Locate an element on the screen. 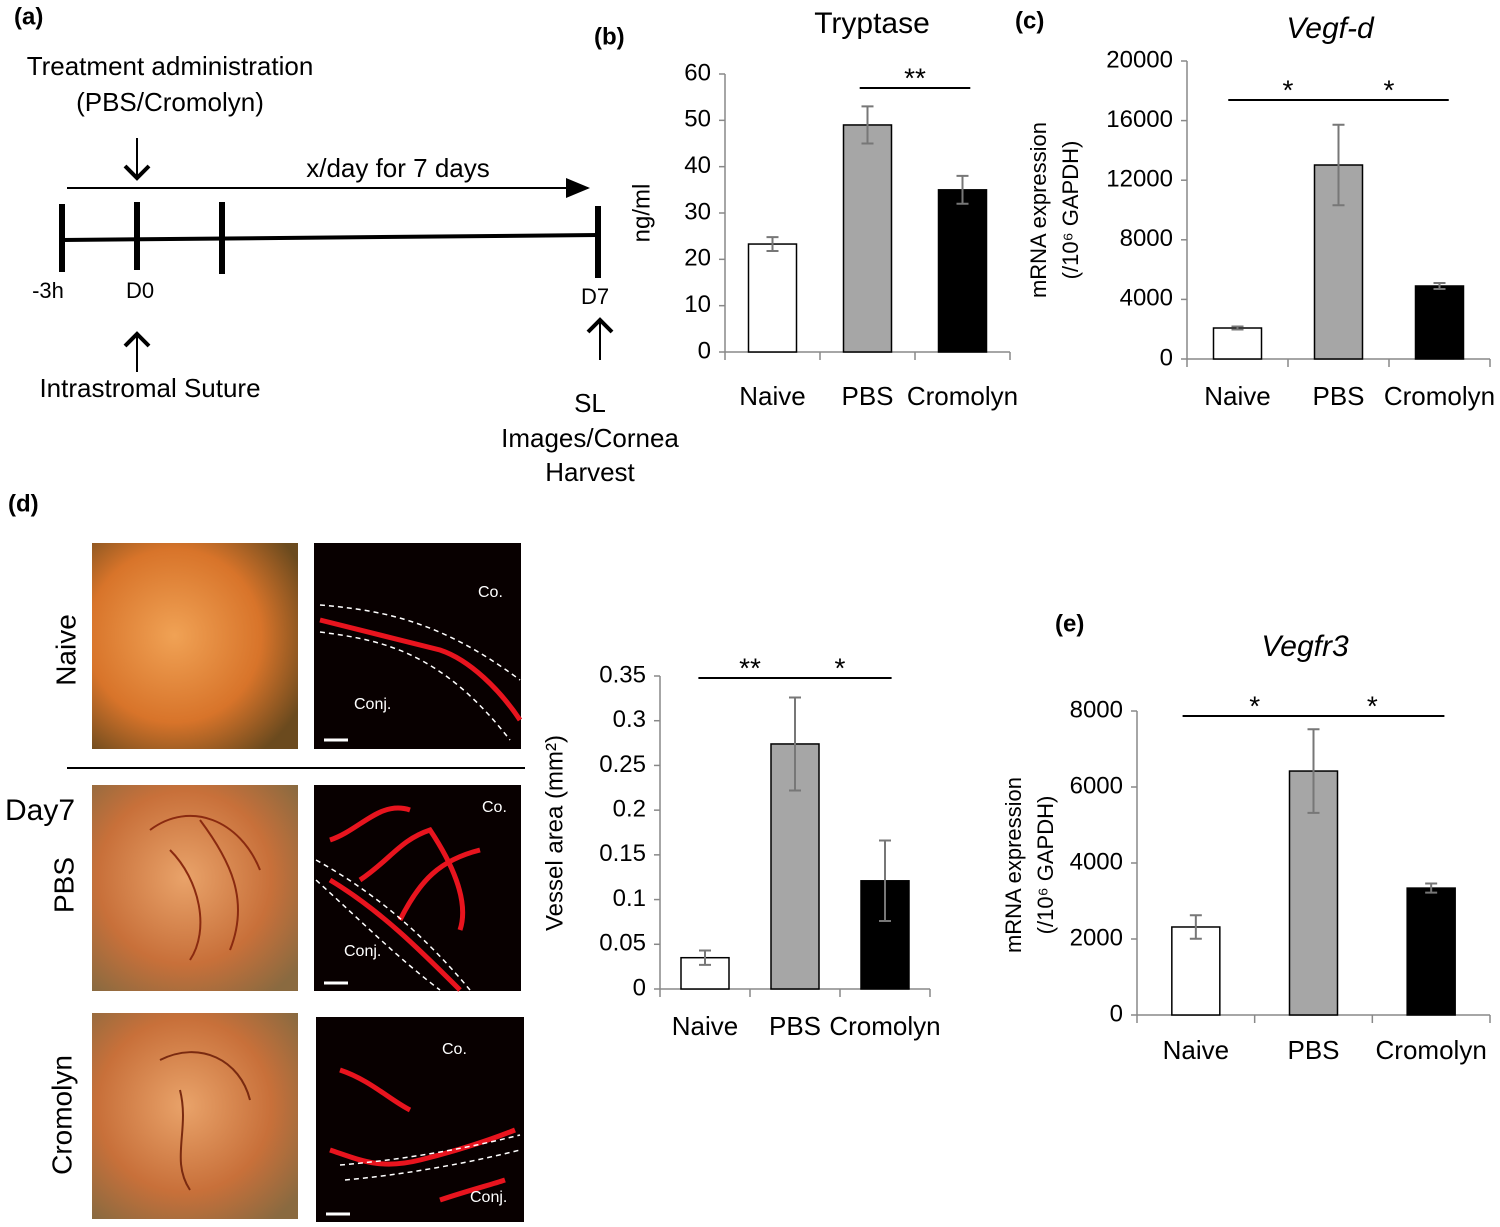  chart-title: Vegf-d is located at coordinates (1330, 28).